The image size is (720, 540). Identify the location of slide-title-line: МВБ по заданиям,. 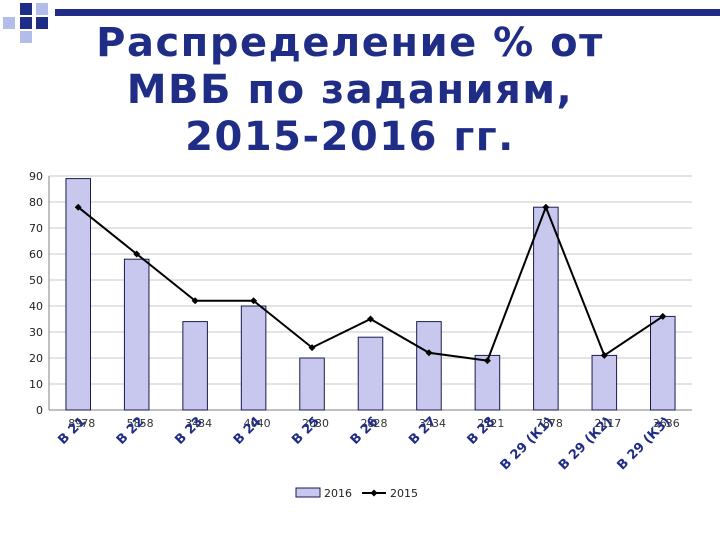
(350, 90).